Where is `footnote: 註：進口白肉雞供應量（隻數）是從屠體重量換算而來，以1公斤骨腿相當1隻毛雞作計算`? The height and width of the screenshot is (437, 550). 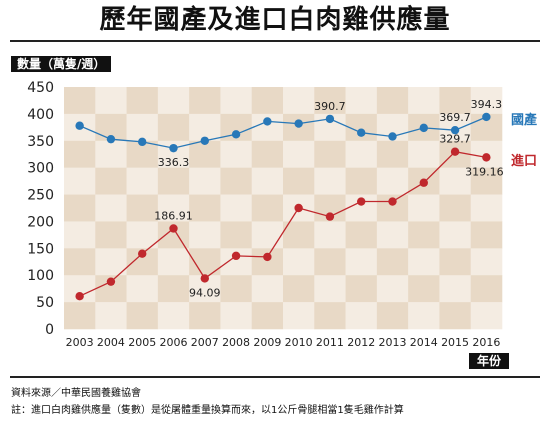 footnote: 註：進口白肉雞供應量（隻數）是從屠體重量換算而來，以1公斤骨腿相當1隻毛雞作計算 is located at coordinates (207, 410).